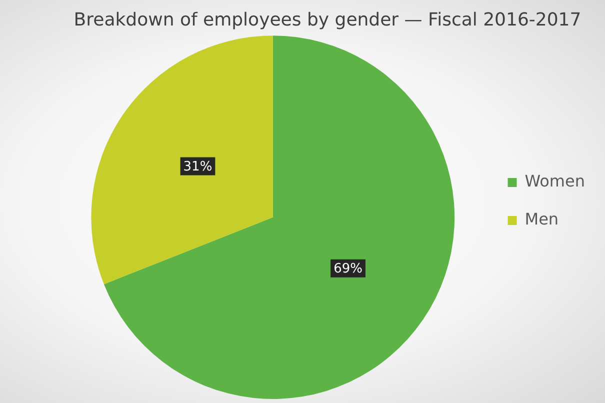 The width and height of the screenshot is (605, 403). I want to click on legend-label: Men, so click(541, 219).